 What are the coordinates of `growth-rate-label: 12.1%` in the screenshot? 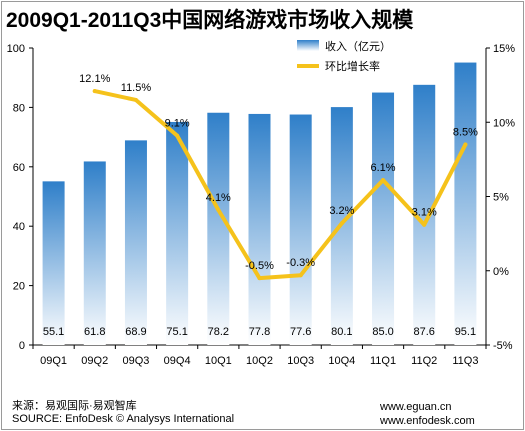 It's located at (94, 79).